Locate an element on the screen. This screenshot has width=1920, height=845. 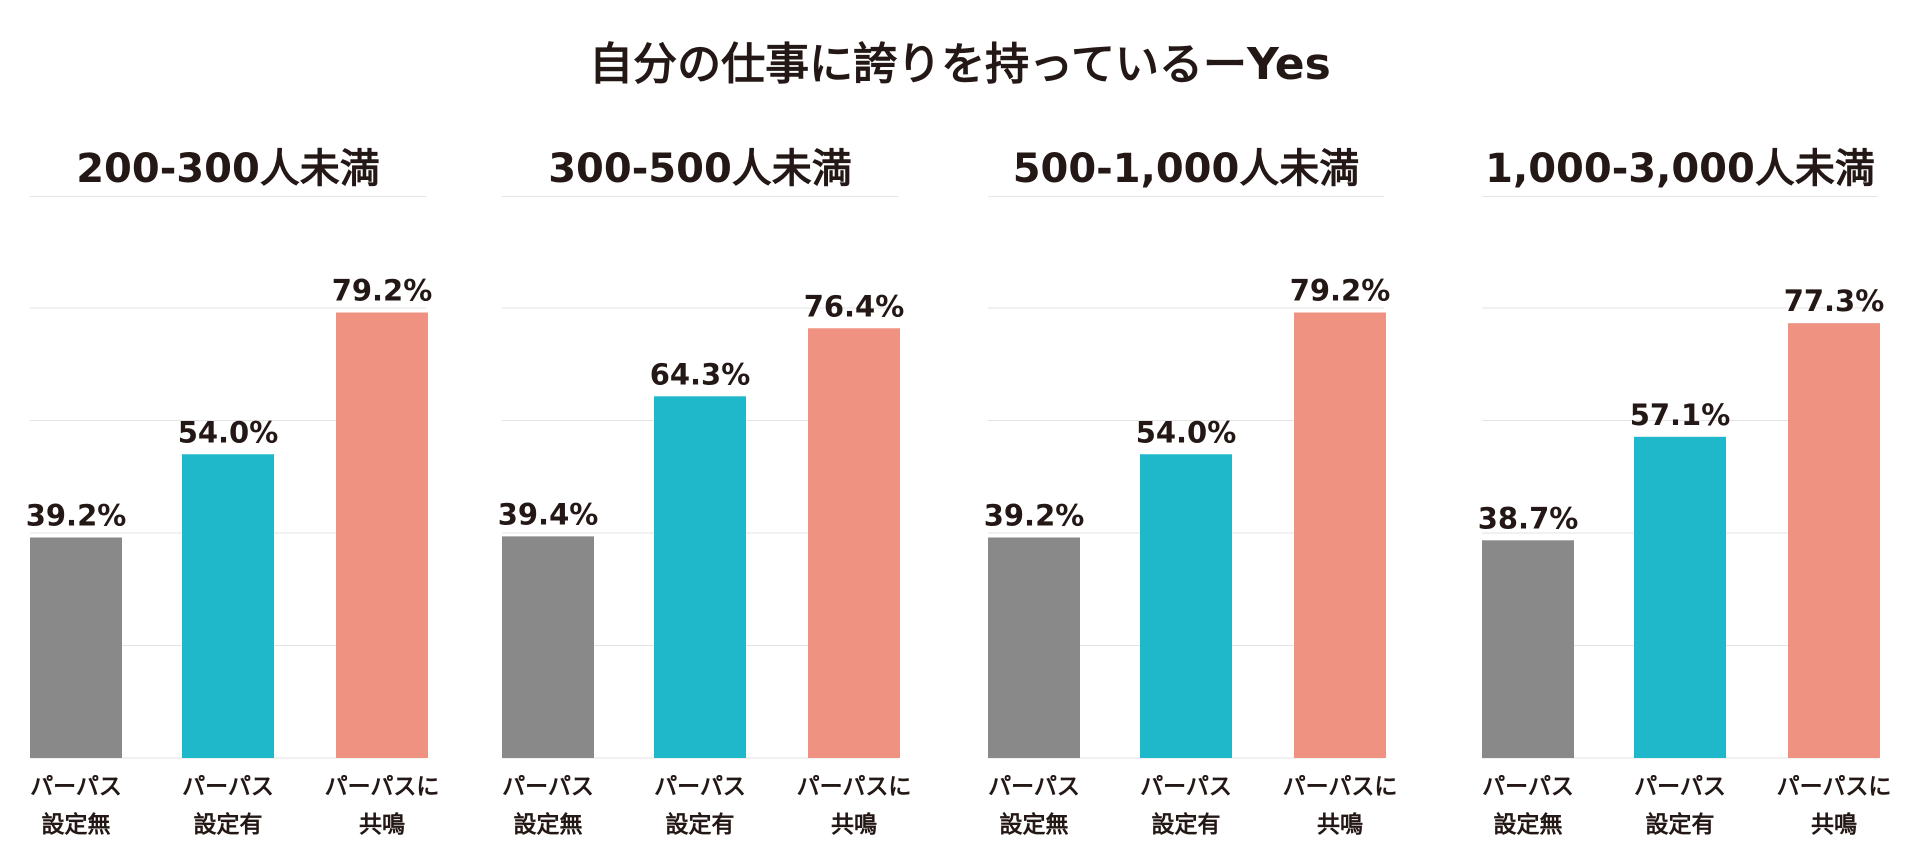
plot-area: 39.4% 64.3% 76.4% is located at coordinates (701, 524).